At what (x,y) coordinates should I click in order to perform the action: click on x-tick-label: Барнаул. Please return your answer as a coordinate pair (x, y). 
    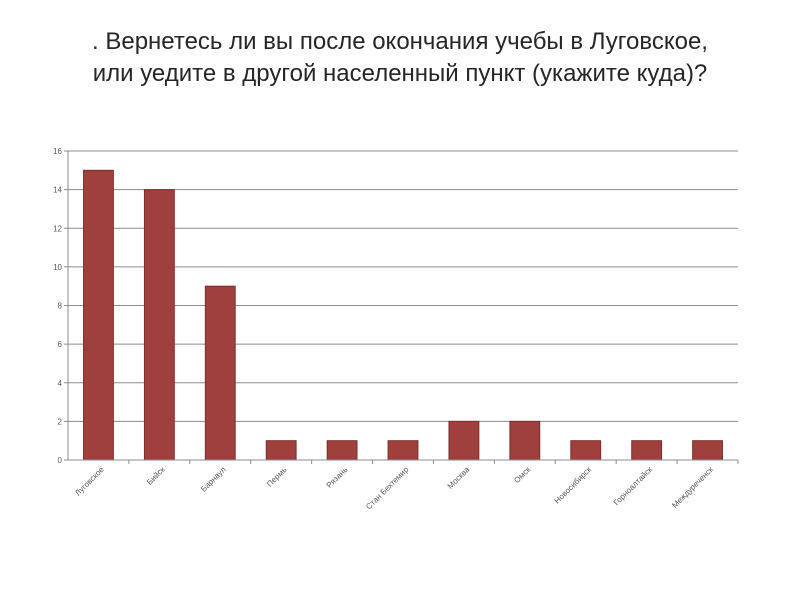
    Looking at the image, I should click on (213, 479).